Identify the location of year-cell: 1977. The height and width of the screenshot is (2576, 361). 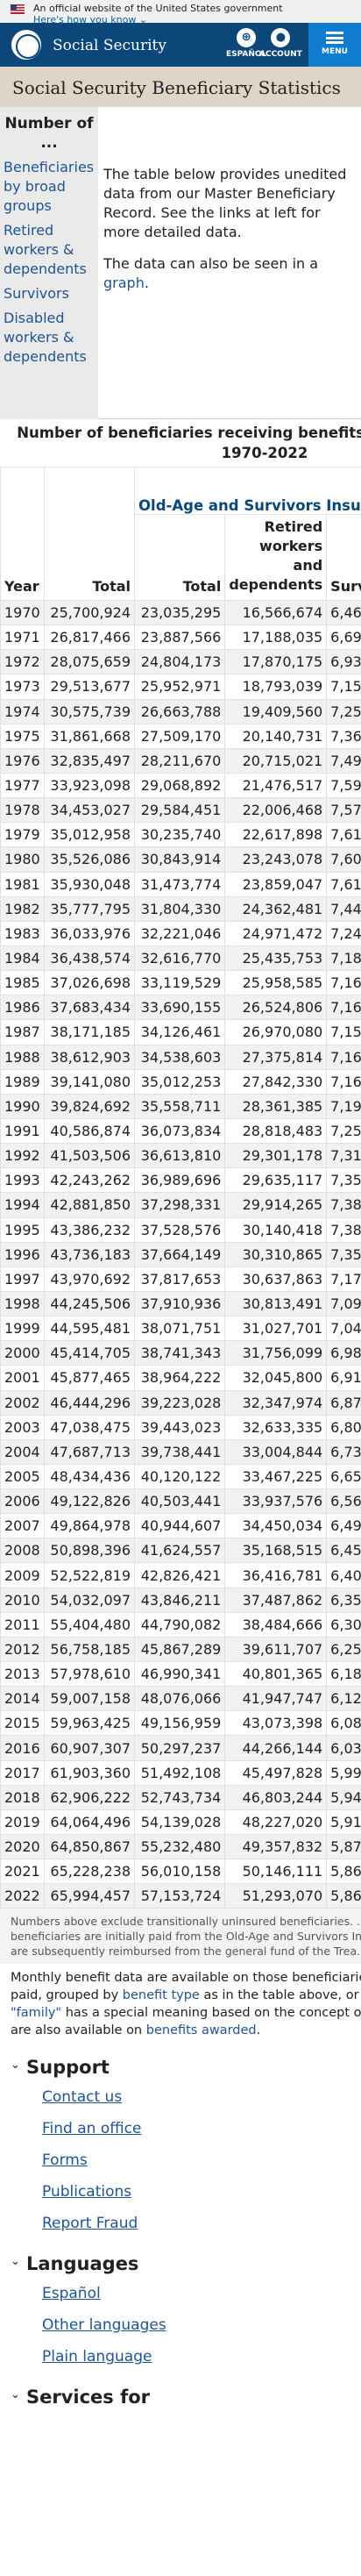
(22, 786).